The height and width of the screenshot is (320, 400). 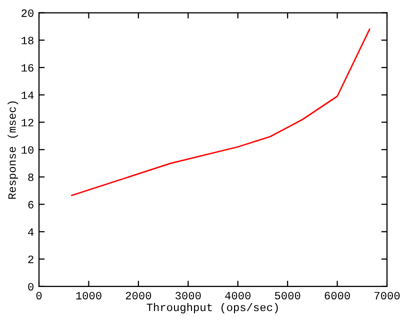 I want to click on x-tick-label: 5000, so click(x=287, y=296).